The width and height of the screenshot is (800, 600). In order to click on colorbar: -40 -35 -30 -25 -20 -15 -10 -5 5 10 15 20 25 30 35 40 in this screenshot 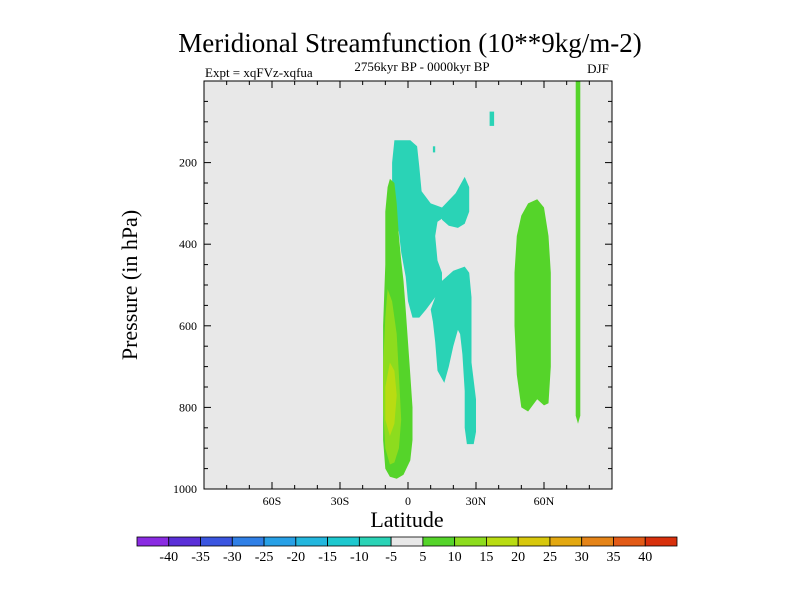, I will do `click(407, 550)`.